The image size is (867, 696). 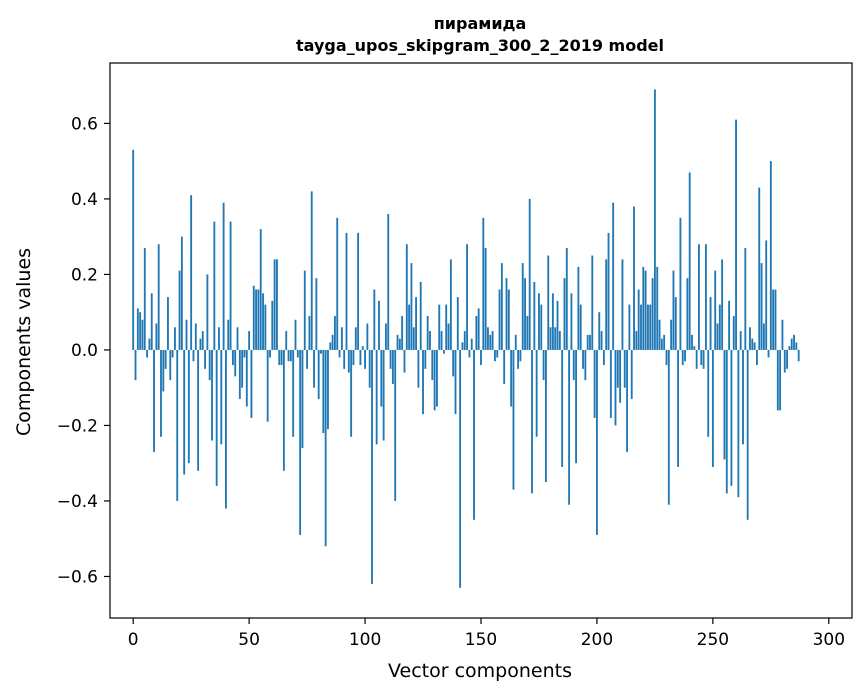 What do you see at coordinates (84, 124) in the screenshot?
I see `y-tick-label: 0.6` at bounding box center [84, 124].